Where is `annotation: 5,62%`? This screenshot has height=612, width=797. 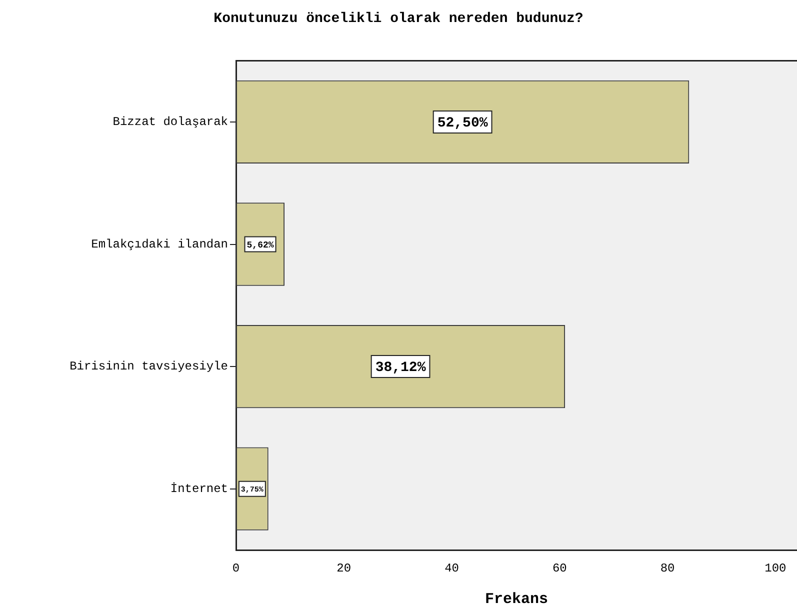 annotation: 5,62% is located at coordinates (260, 245).